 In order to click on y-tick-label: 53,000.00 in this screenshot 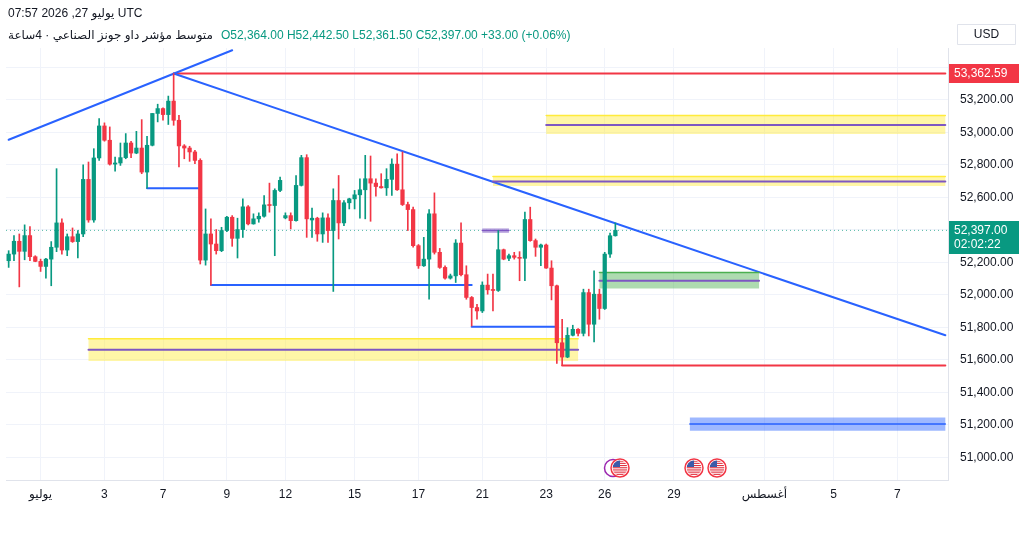, I will do `click(987, 131)`.